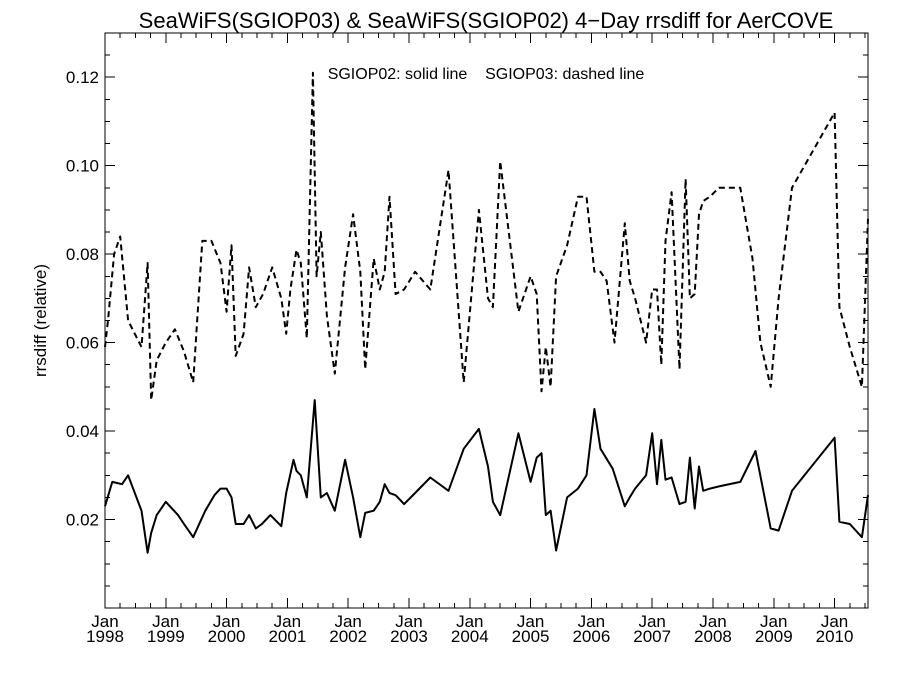  What do you see at coordinates (652, 636) in the screenshot?
I see `x-tick-label-year: 2007` at bounding box center [652, 636].